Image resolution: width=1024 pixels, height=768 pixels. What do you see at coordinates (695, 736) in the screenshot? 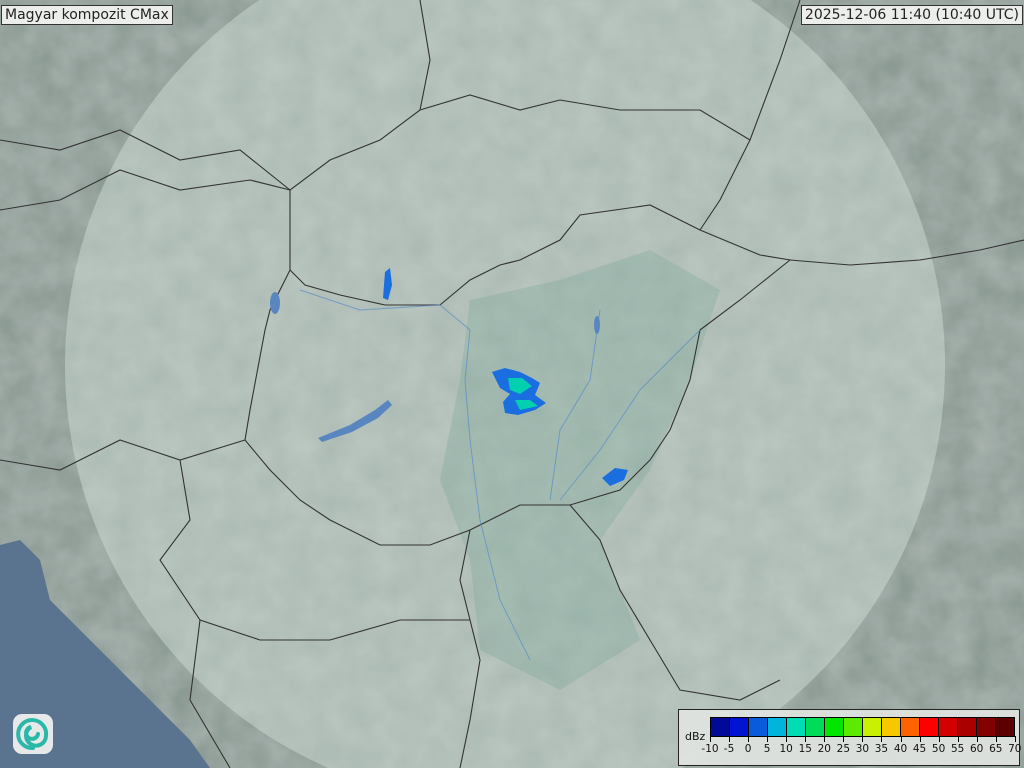
I see `legend-unit: dBz` at bounding box center [695, 736].